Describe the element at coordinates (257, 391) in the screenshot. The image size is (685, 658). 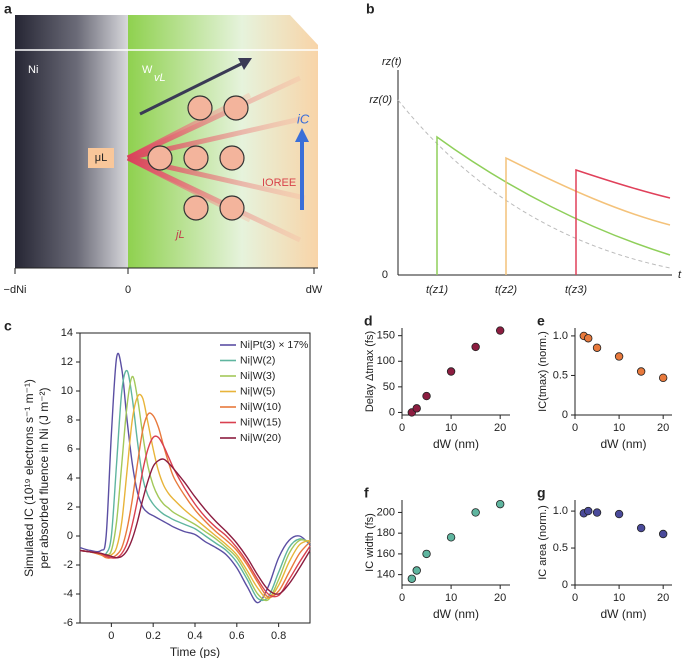
I see `legend-label: Ni|W(5)` at that location.